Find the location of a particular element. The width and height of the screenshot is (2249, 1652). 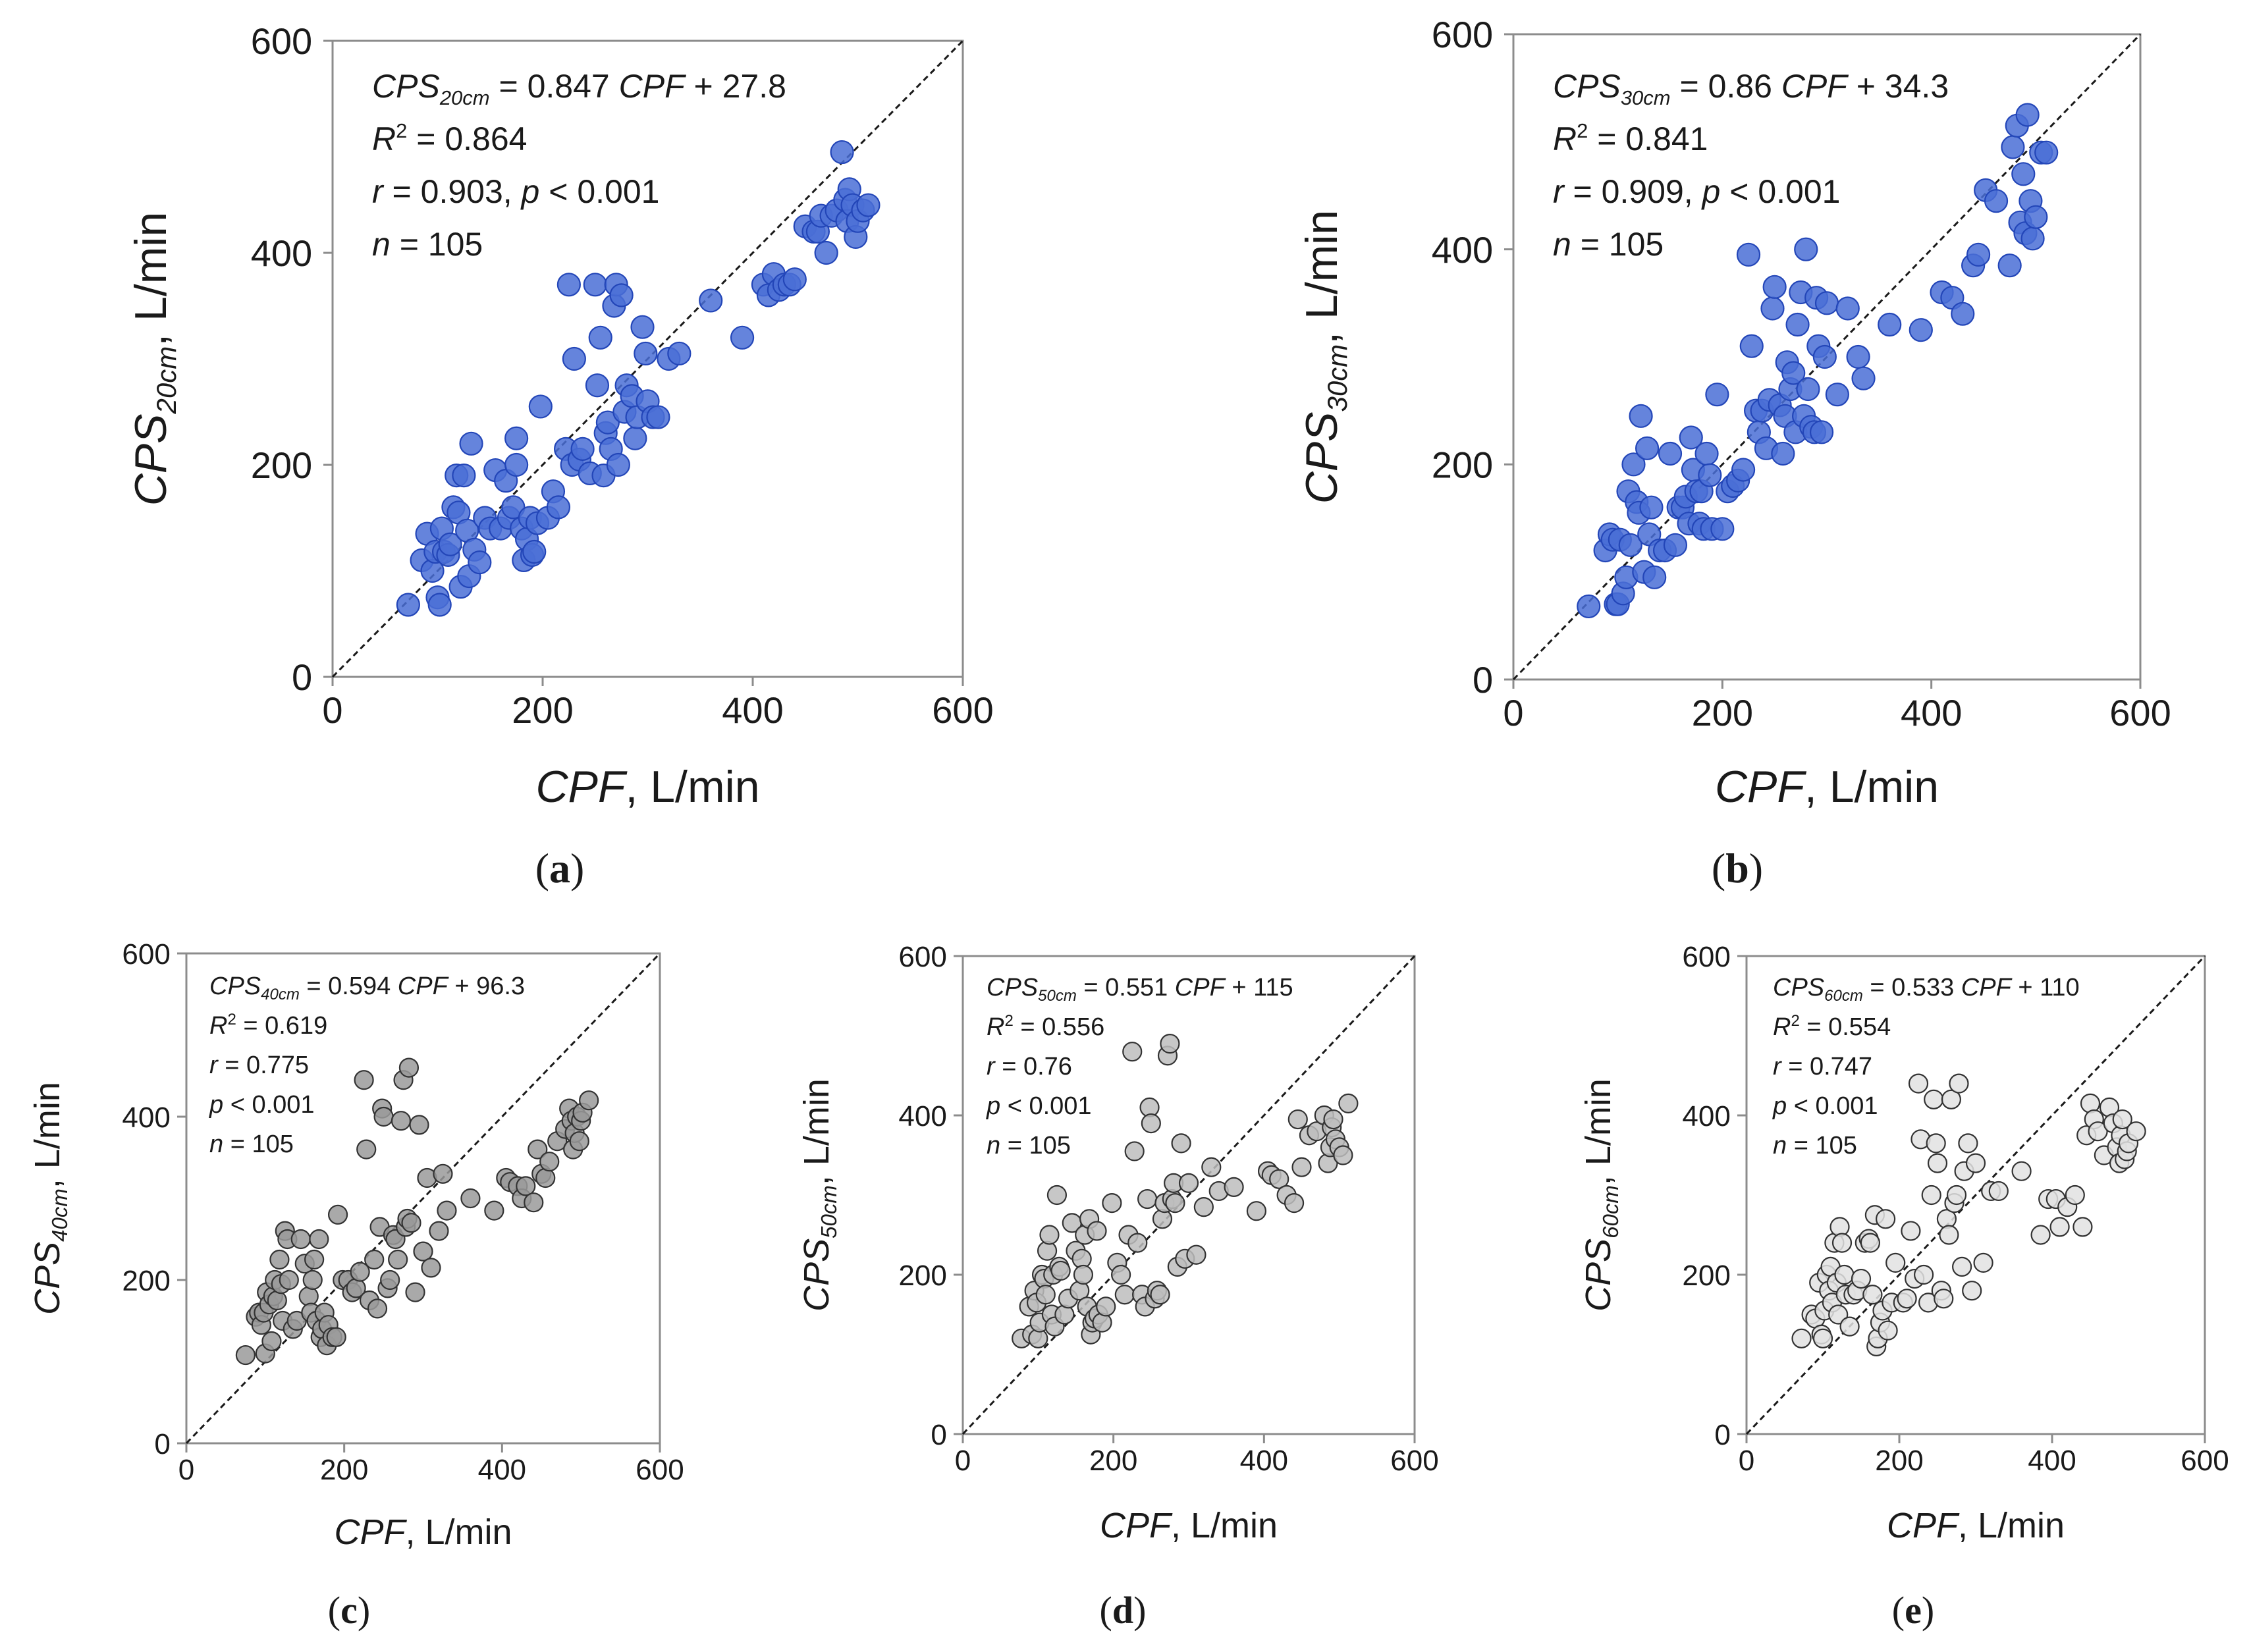

y-axis-label-unit: , L/min is located at coordinates (1598, 1132).